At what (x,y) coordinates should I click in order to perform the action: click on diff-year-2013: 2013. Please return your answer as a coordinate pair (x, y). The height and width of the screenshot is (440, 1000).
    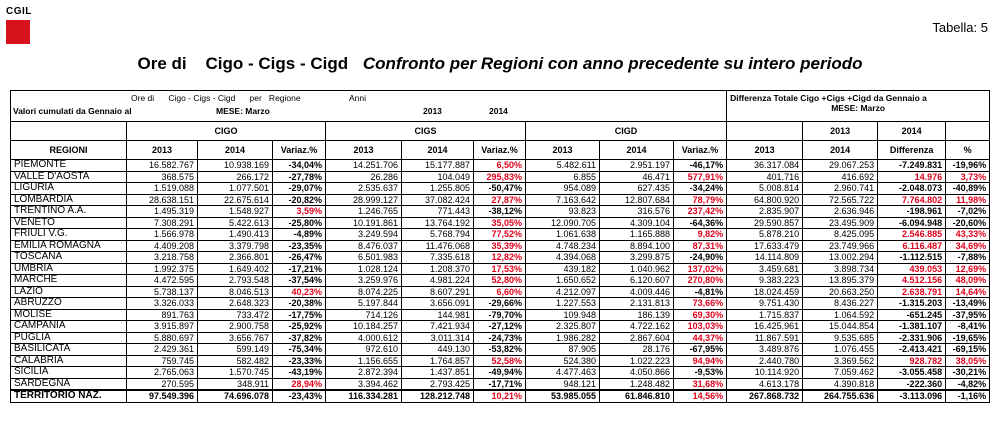
    Looking at the image, I should click on (840, 131).